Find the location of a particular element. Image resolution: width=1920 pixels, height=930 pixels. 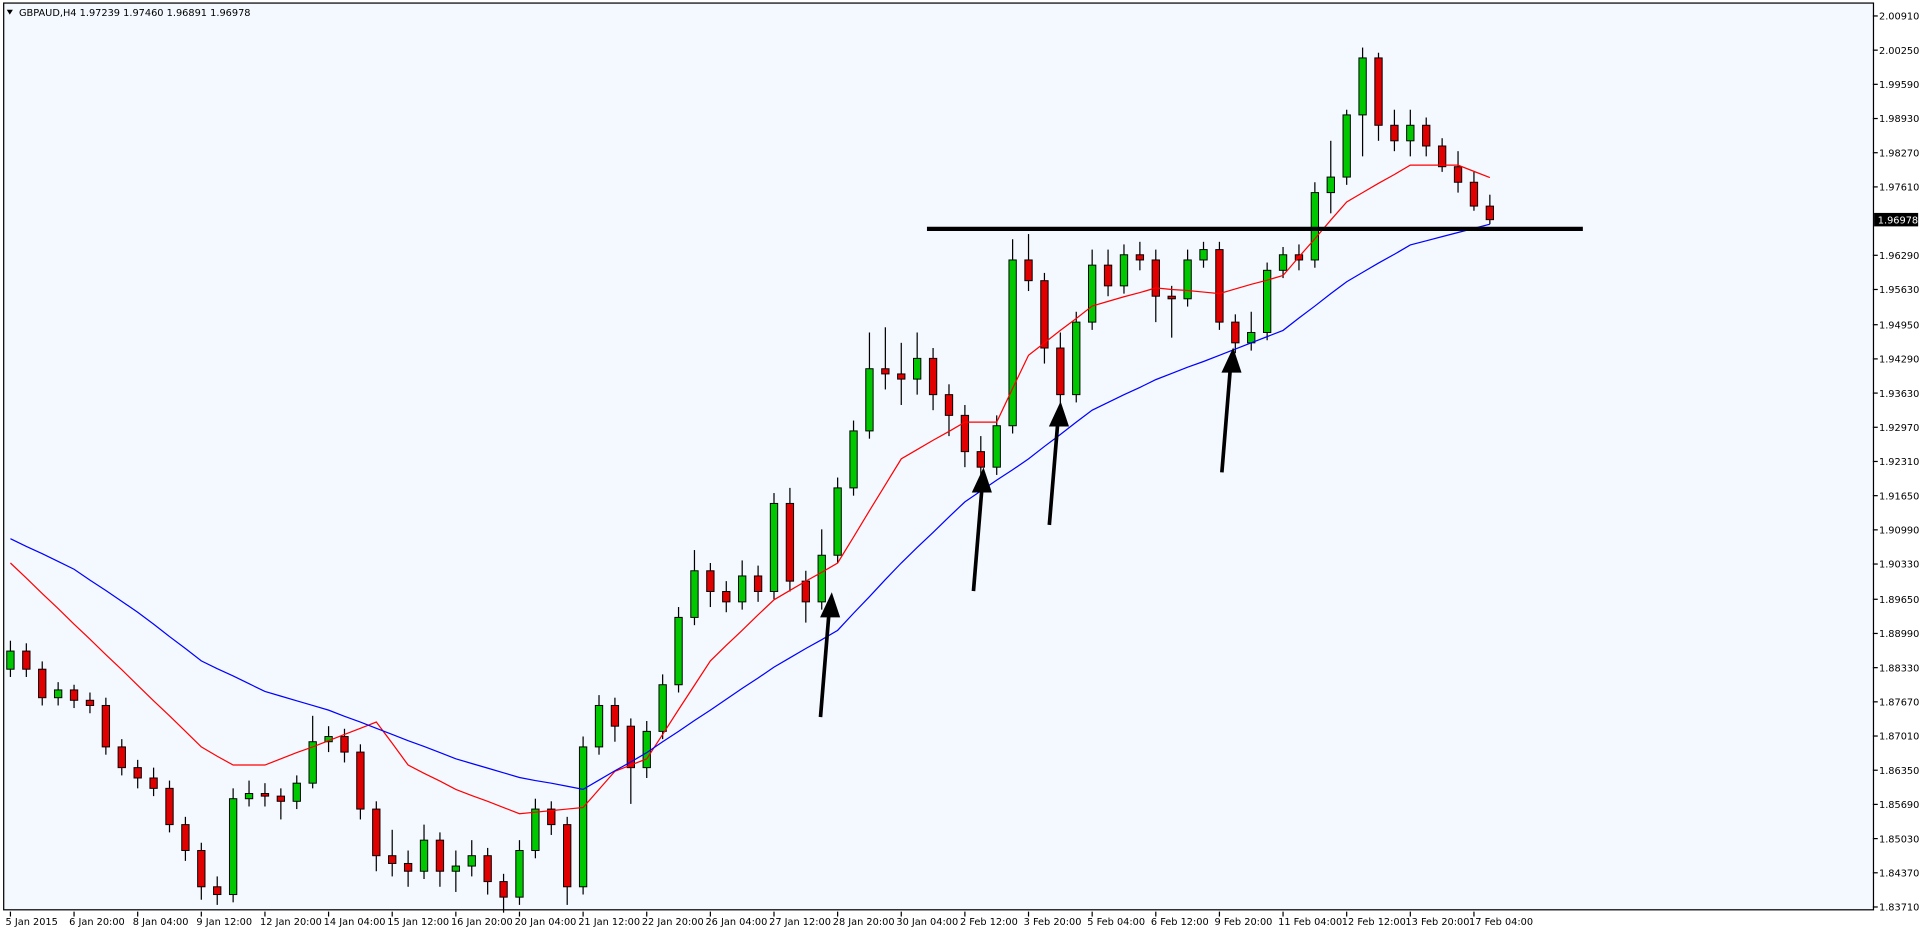

x-tick-label: 5 Jan 2015 is located at coordinates (32, 922).